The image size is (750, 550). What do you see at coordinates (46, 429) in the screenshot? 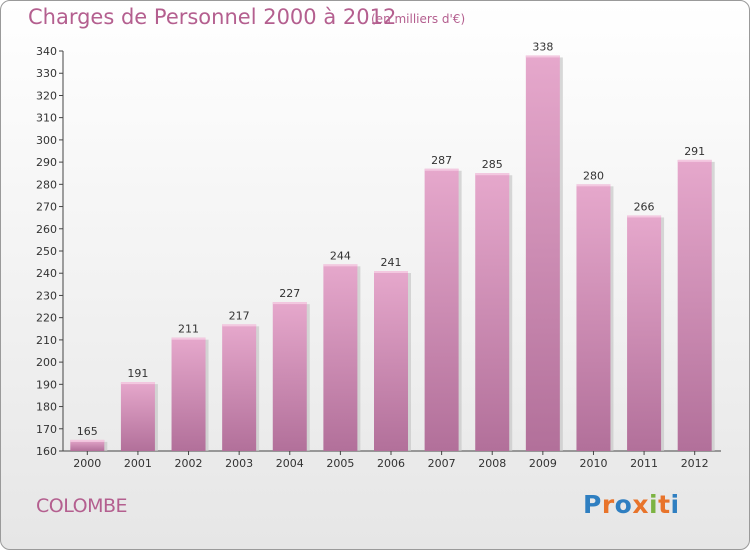
I see `y-tick-label: 170` at bounding box center [46, 429].